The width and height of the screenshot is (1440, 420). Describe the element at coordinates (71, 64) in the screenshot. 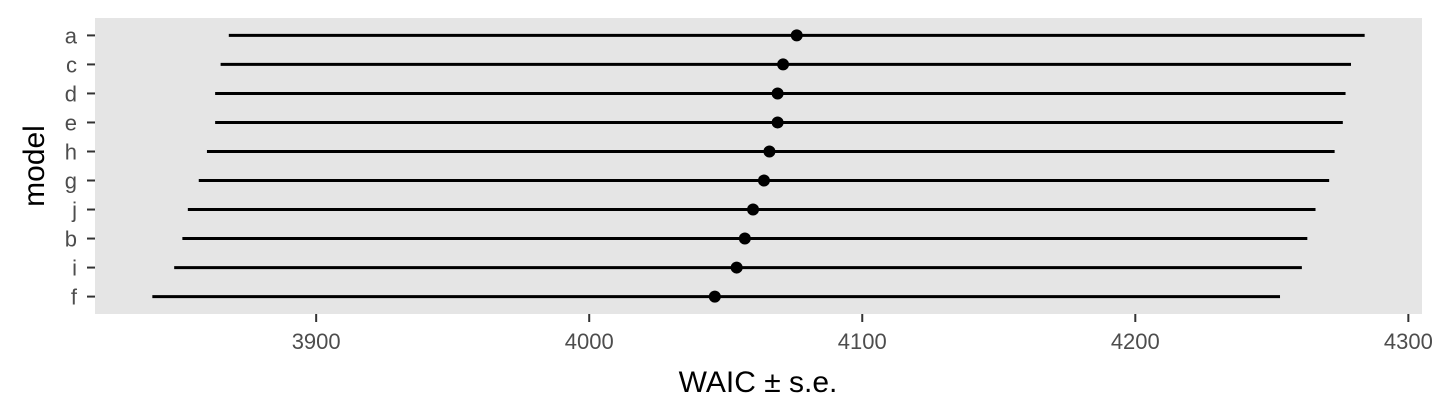

I see `y-tick-label: c` at that location.